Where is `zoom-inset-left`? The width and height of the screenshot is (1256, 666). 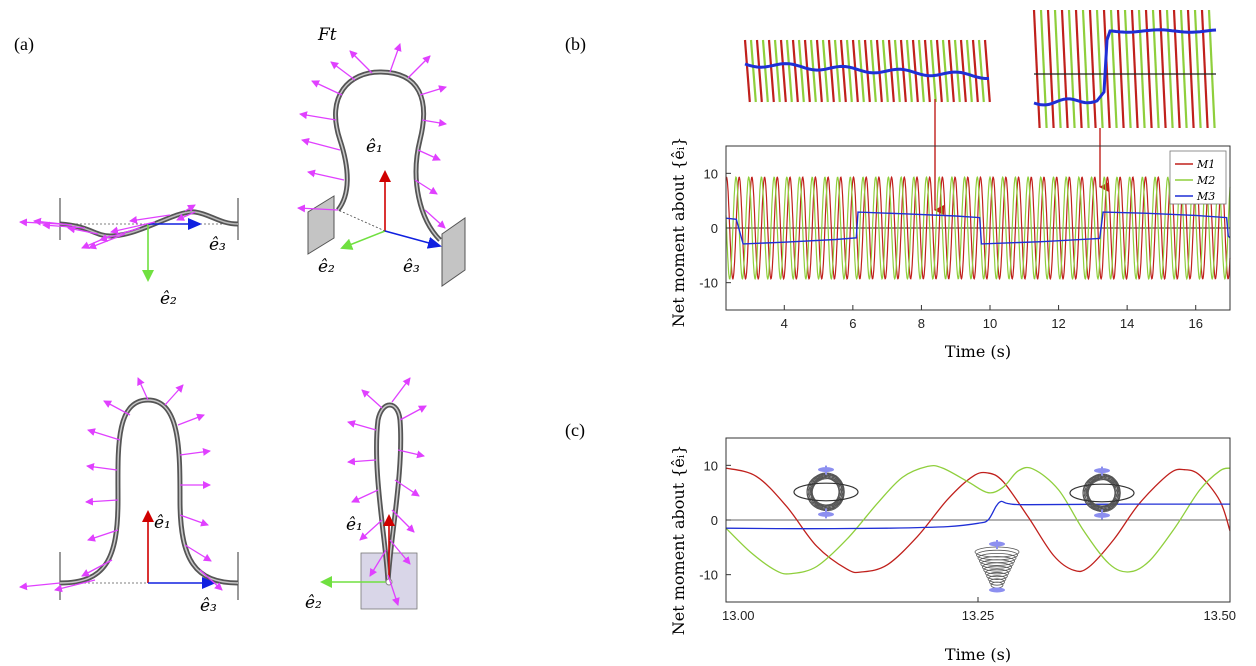 zoom-inset-left is located at coordinates (867, 71).